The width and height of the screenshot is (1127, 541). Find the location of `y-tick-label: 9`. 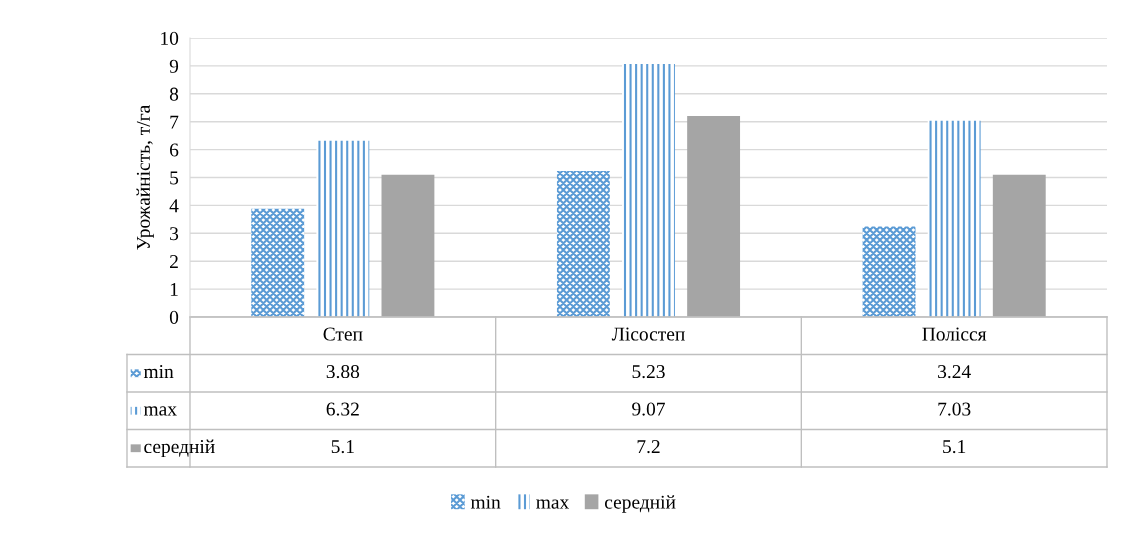

y-tick-label: 9 is located at coordinates (174, 66).